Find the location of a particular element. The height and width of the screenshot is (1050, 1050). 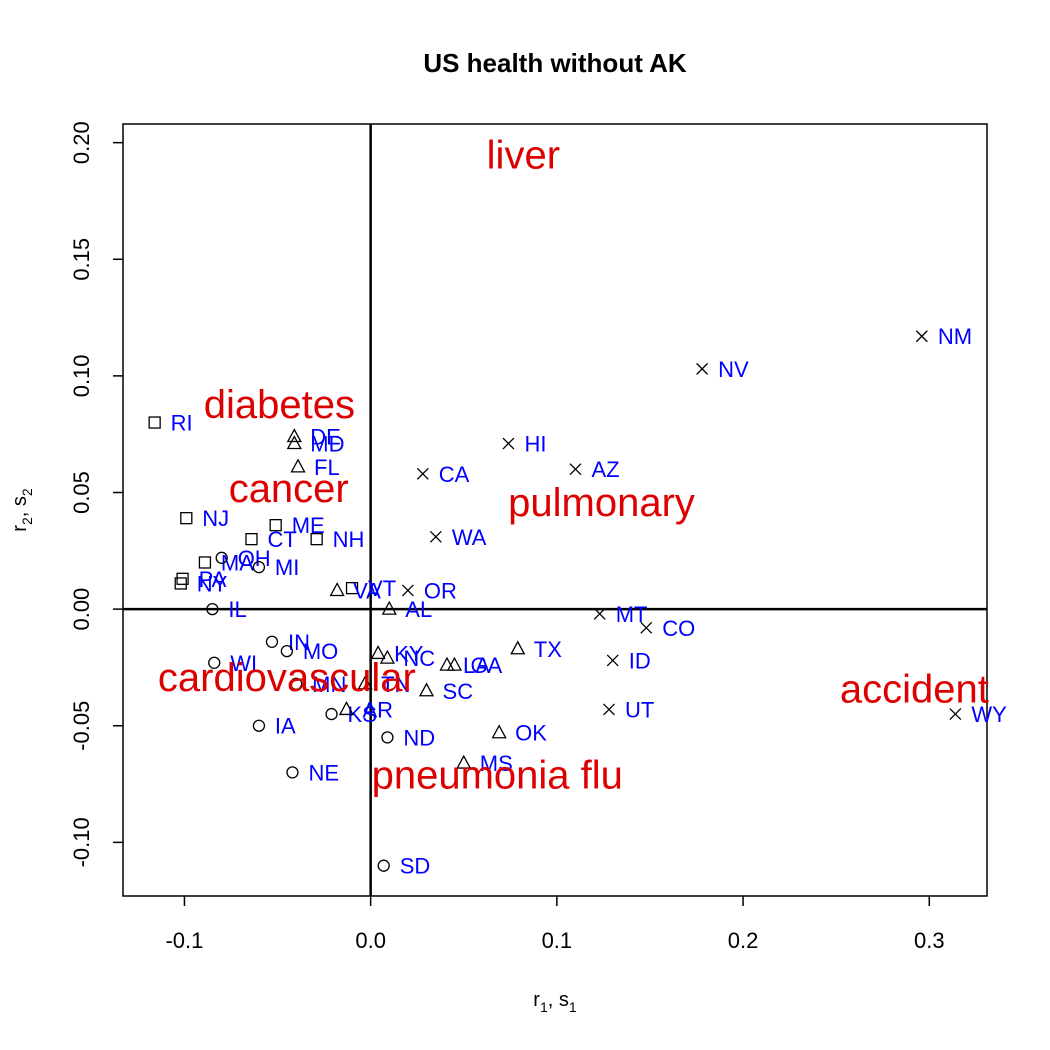

state-label-pa: PA is located at coordinates (213, 579).